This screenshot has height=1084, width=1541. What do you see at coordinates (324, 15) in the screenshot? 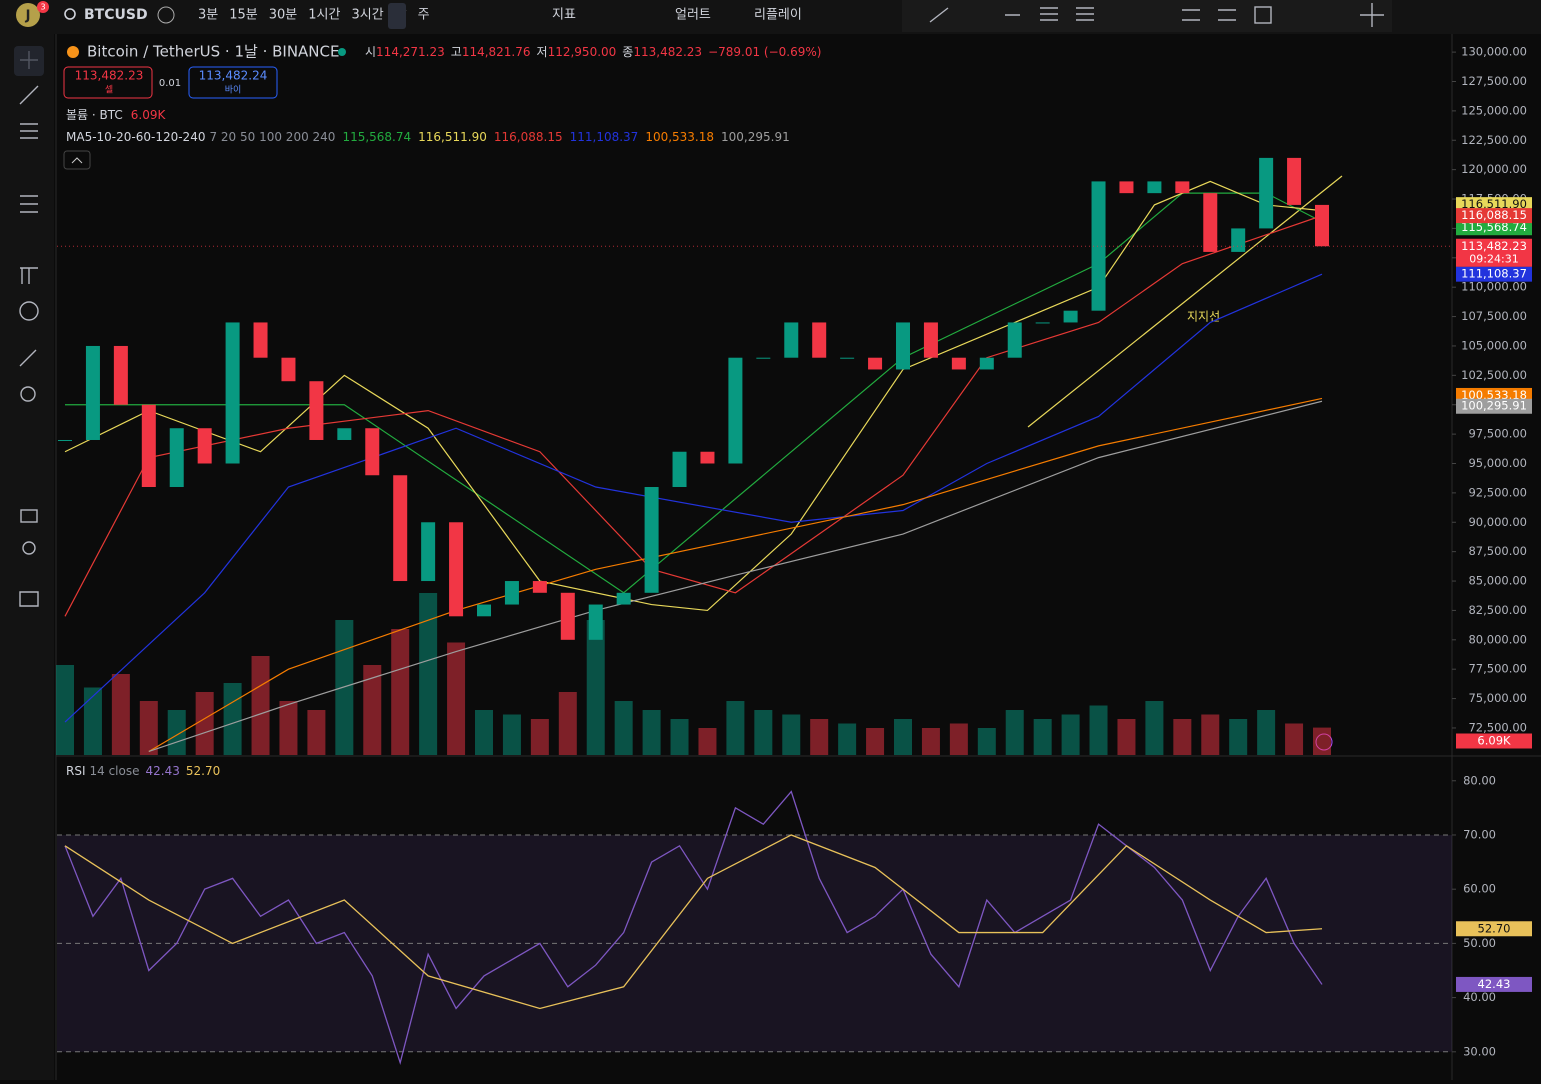
I see `interval: 1시간` at bounding box center [324, 15].